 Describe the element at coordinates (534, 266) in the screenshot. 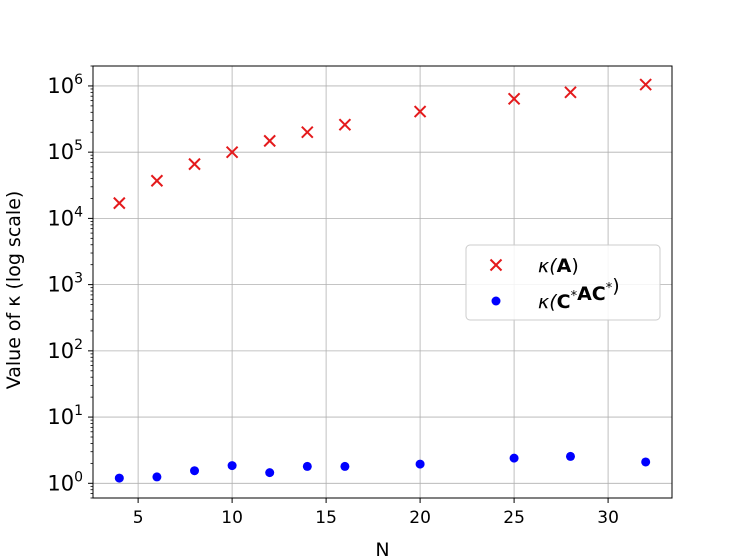

I see `legend-item: κ(A)` at that location.